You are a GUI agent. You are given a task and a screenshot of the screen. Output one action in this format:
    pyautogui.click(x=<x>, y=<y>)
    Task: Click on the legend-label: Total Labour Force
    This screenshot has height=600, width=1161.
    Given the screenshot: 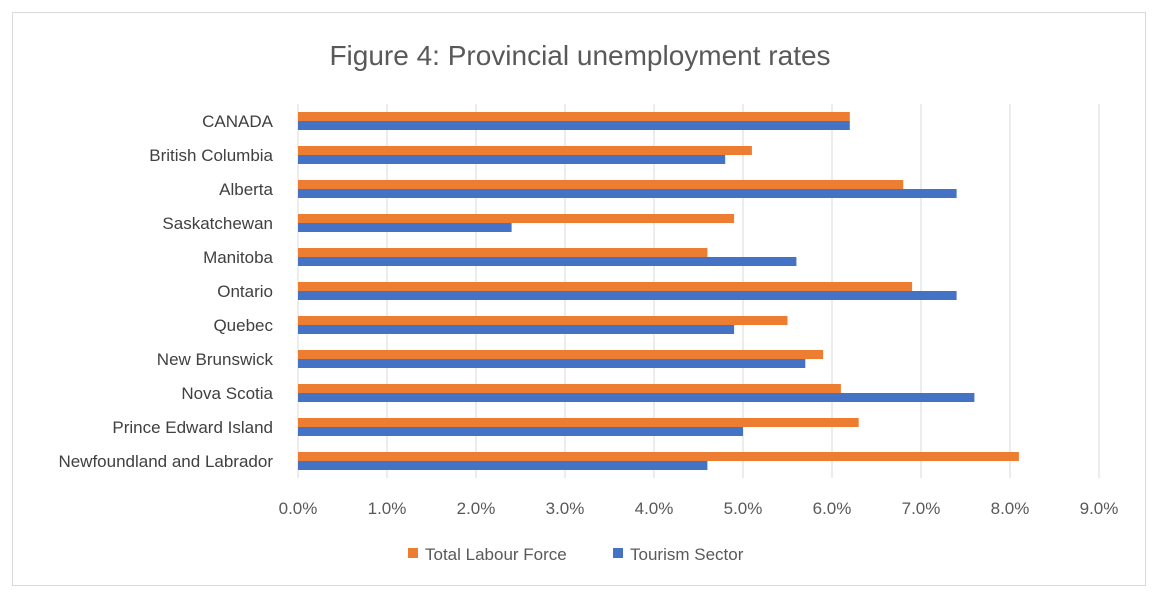 What is the action you would take?
    pyautogui.click(x=496, y=554)
    